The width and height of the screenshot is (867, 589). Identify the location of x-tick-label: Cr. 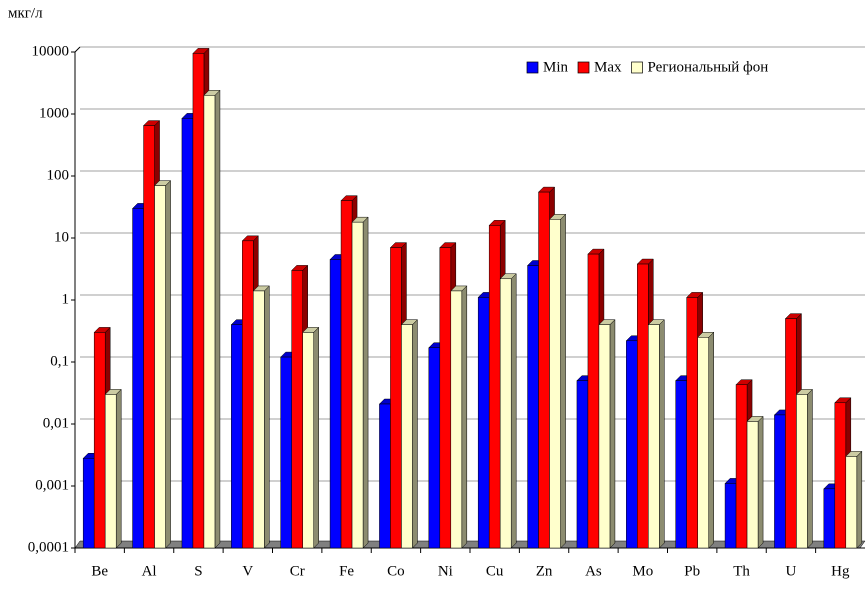
(297, 571).